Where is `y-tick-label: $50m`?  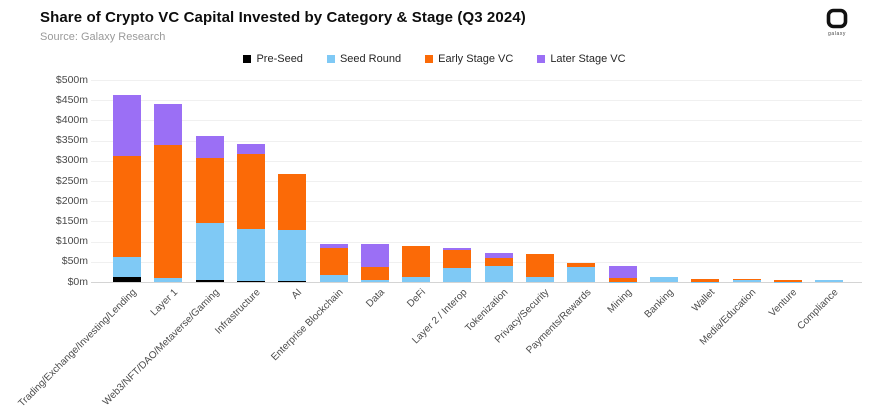 y-tick-label: $50m is located at coordinates (74, 261).